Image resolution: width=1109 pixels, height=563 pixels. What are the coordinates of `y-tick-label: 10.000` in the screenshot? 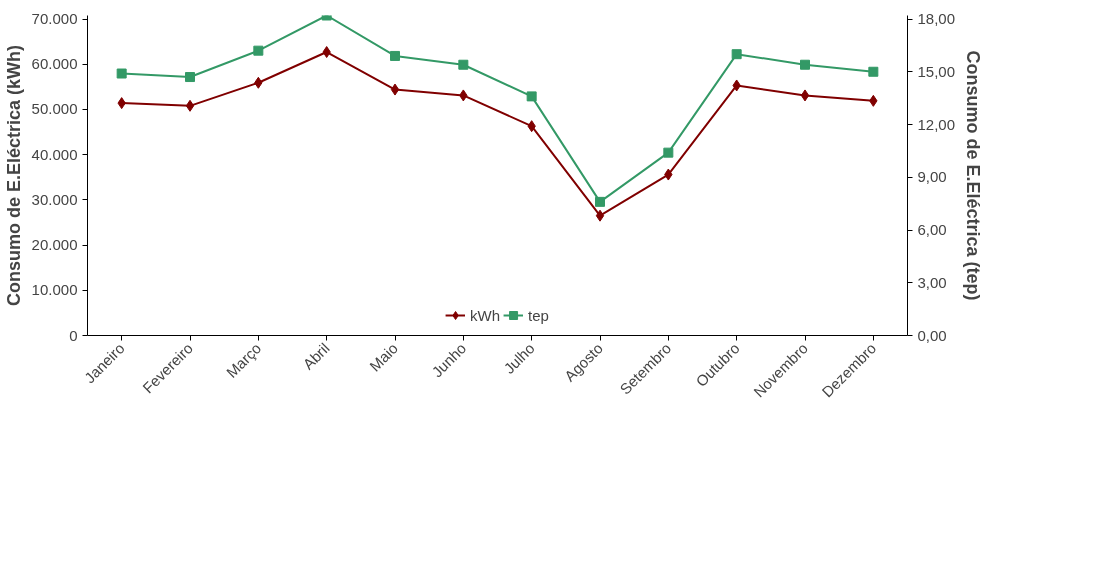 It's located at (54, 290).